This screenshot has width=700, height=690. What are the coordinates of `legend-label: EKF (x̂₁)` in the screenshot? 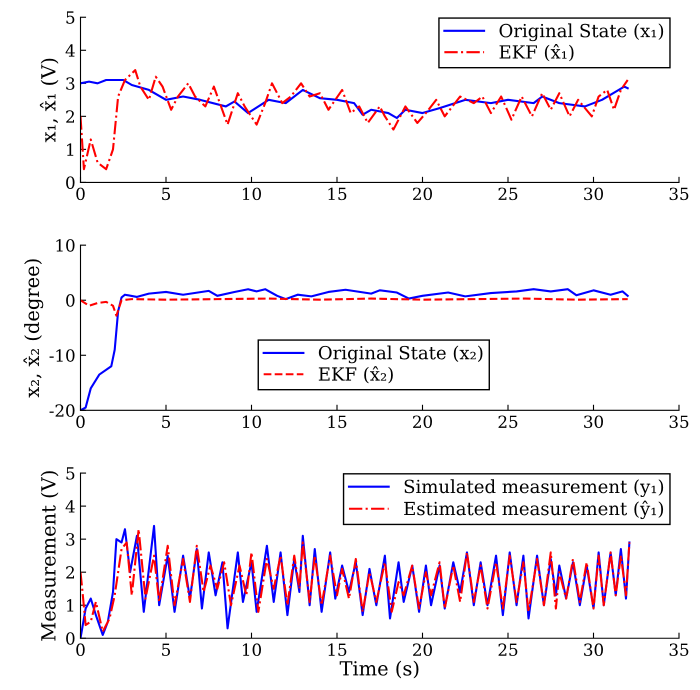 It's located at (537, 53).